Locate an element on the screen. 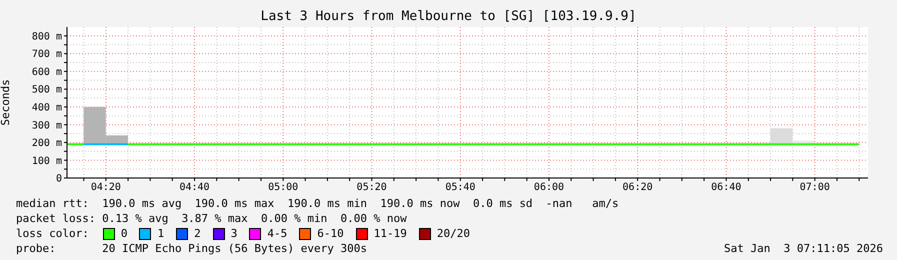  x-tick-label: 05:20 is located at coordinates (371, 188).